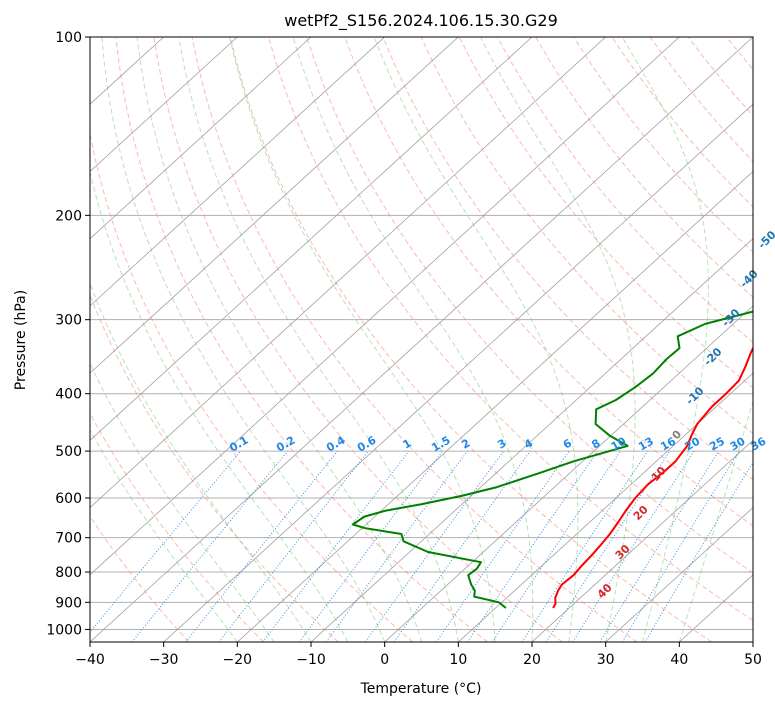 This screenshot has height=708, width=775. What do you see at coordinates (458, 660) in the screenshot?
I see `x-tick-label: 10` at bounding box center [458, 660].